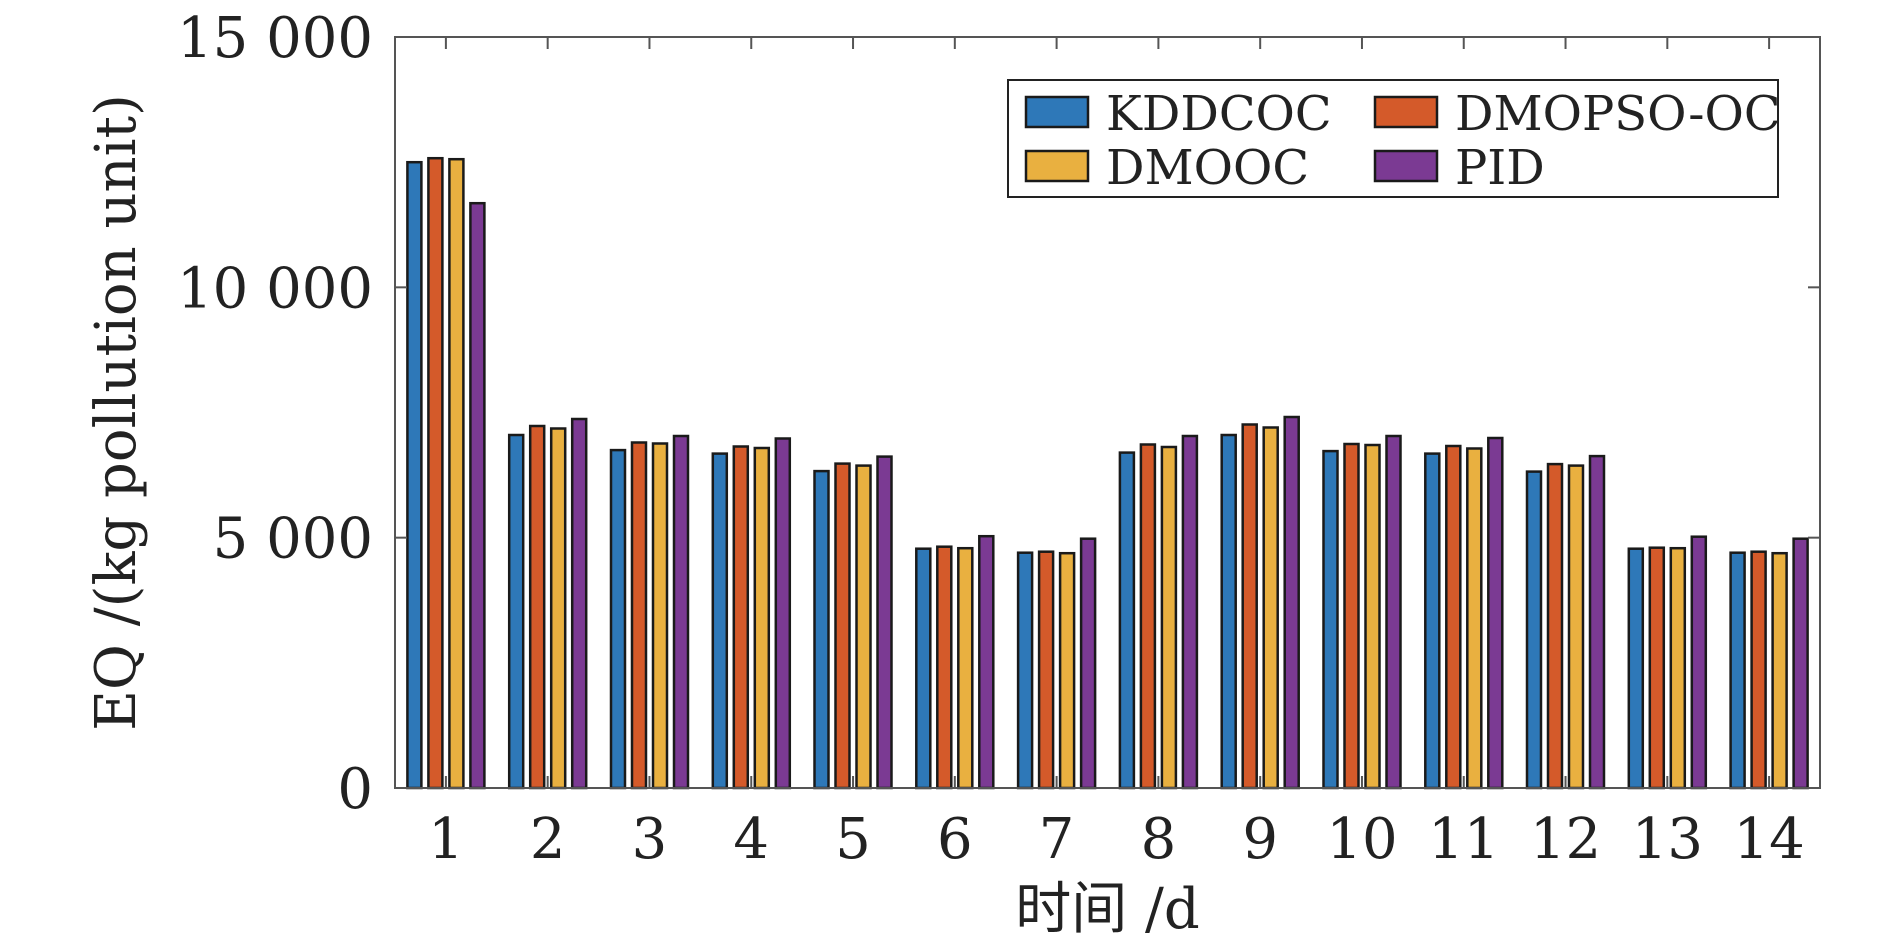 The width and height of the screenshot is (1890, 948). What do you see at coordinates (1207, 168) in the screenshot?
I see `legend-label-dmooc: DMOOC` at bounding box center [1207, 168].